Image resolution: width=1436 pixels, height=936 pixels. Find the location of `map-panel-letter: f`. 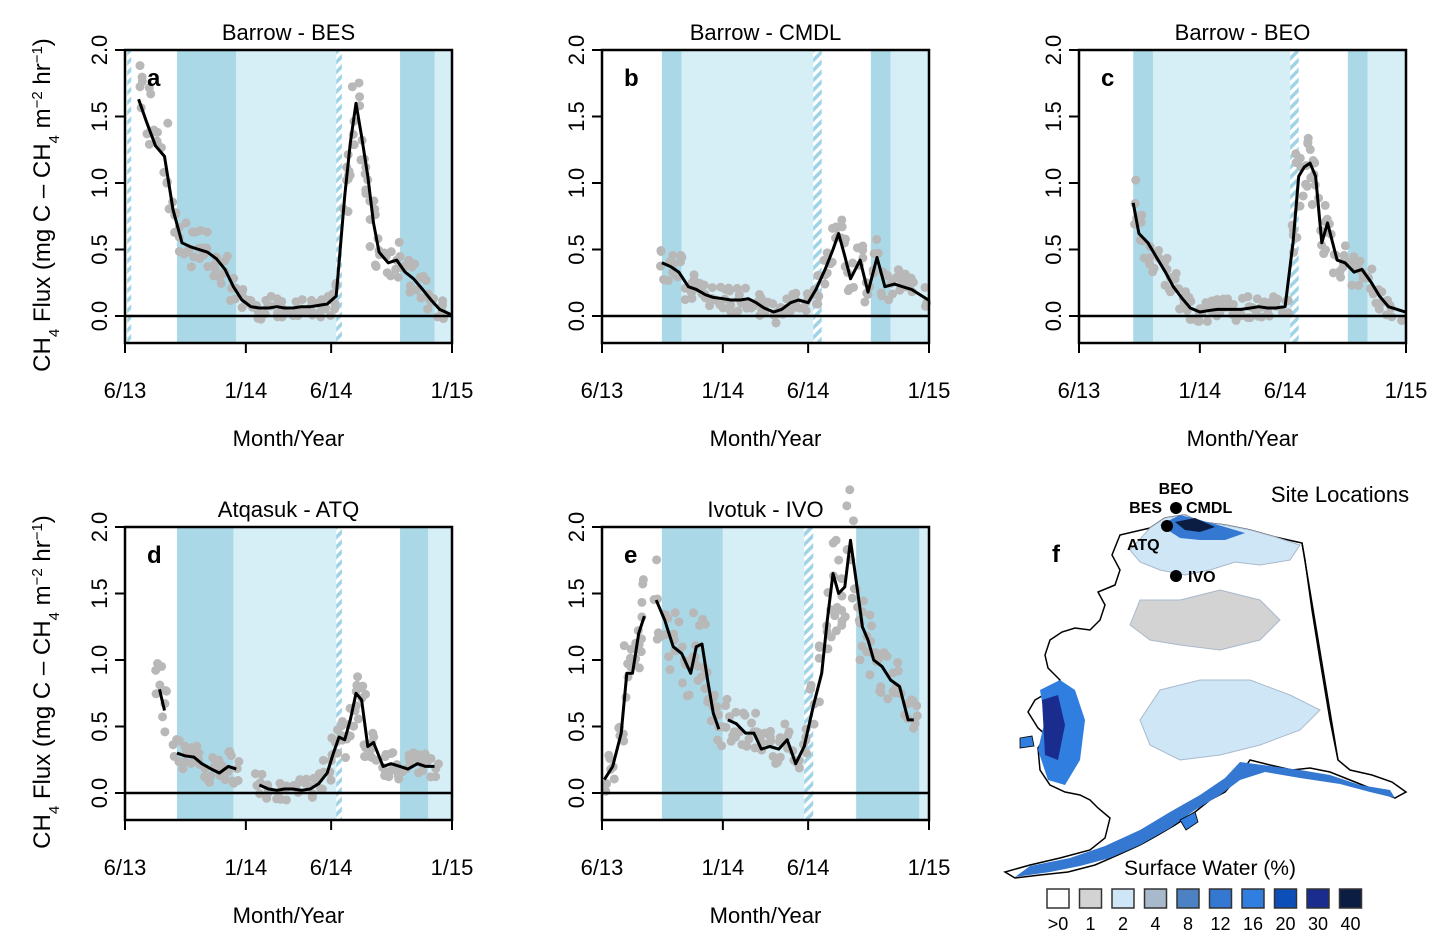

map-panel-letter: f is located at coordinates (1056, 554).